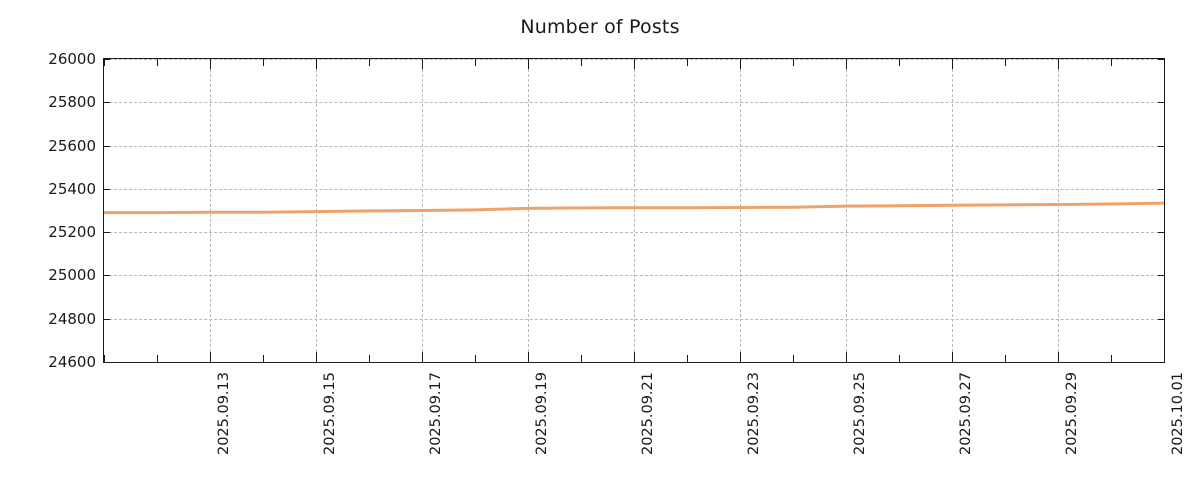 Image resolution: width=1200 pixels, height=500 pixels. I want to click on x-axis-tick-label: 2025.09.25, so click(860, 414).